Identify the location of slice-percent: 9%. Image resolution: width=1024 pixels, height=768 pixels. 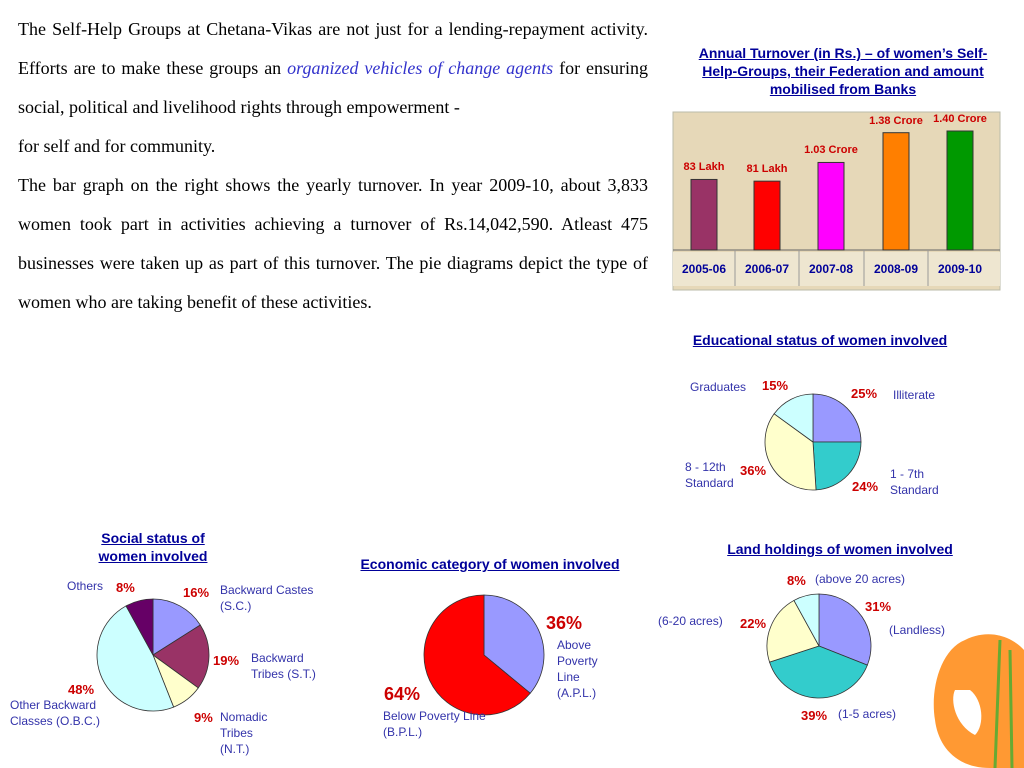
(203, 717).